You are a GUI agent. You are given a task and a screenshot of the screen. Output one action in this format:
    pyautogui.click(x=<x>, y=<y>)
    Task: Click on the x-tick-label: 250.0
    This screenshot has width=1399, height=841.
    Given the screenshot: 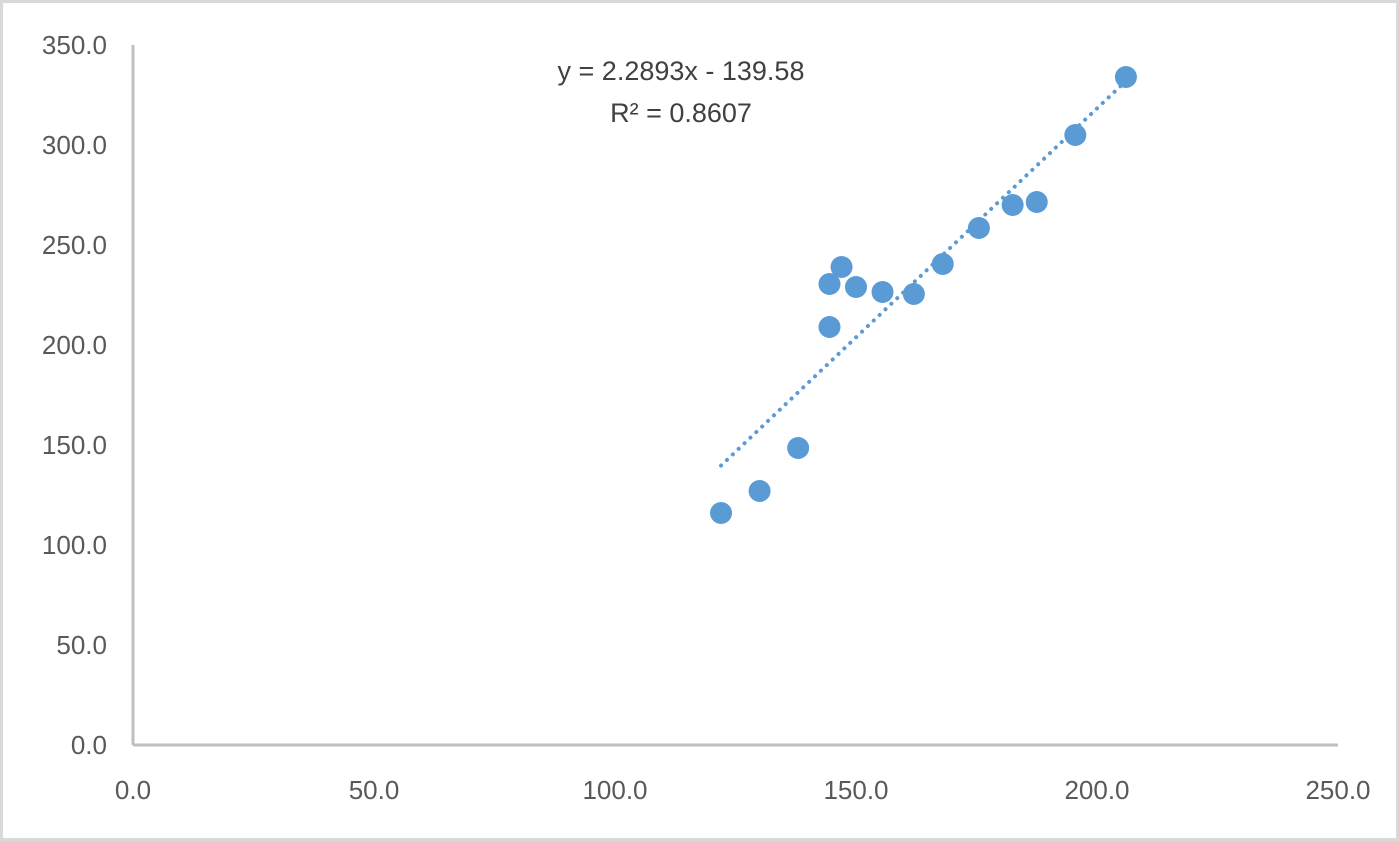 What is the action you would take?
    pyautogui.click(x=1337, y=790)
    